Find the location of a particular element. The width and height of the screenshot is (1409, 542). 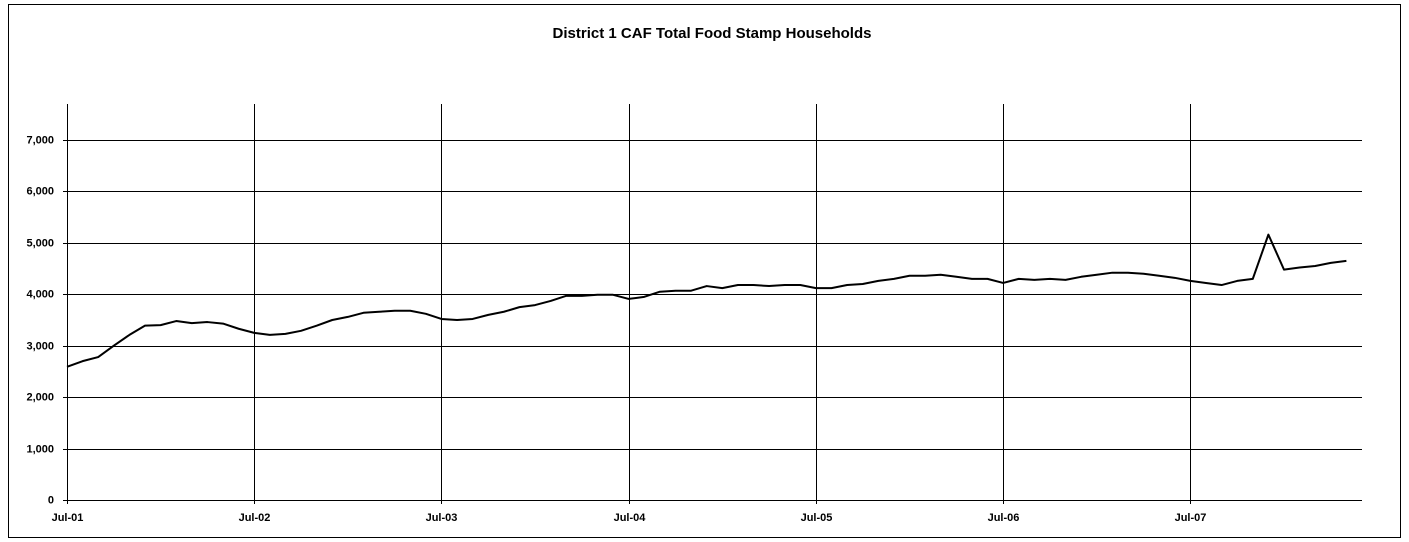

y-tick-label: 7,000 is located at coordinates (40, 140).